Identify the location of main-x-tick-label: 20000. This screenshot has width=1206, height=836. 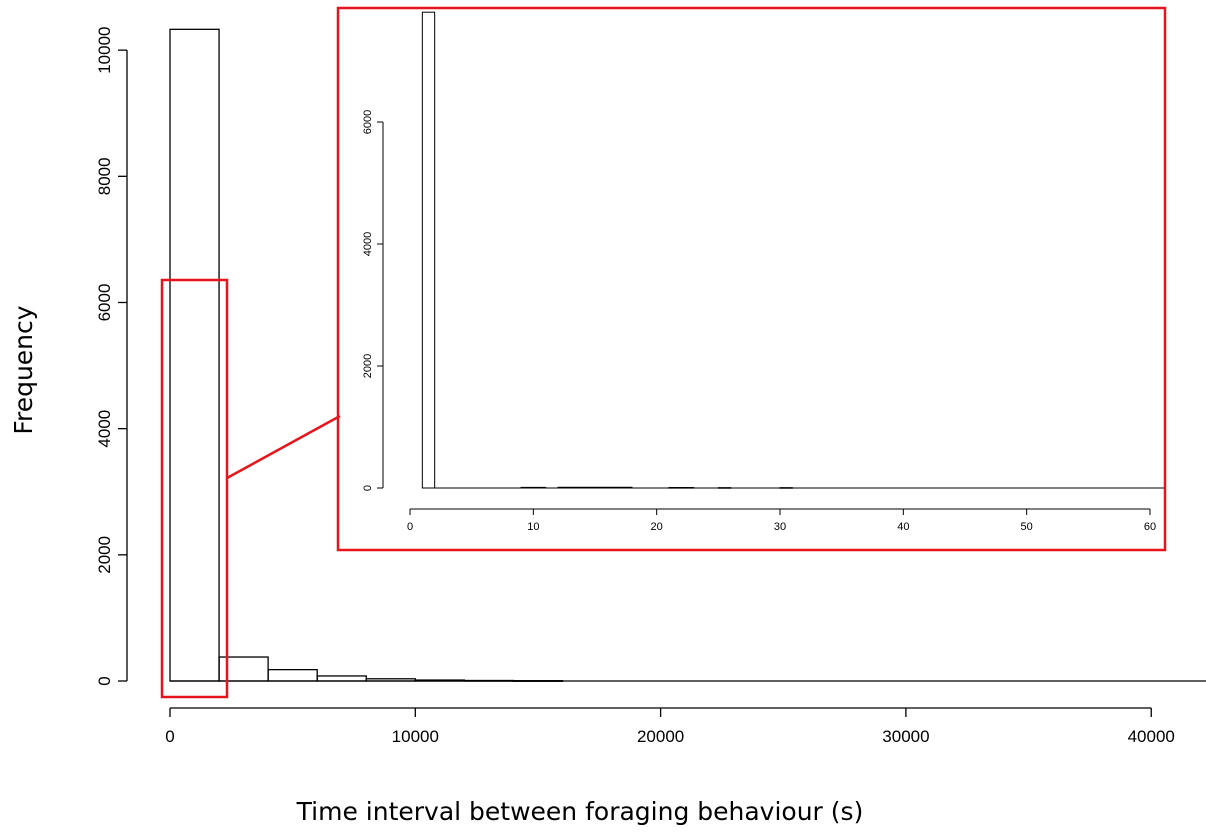
(660, 736).